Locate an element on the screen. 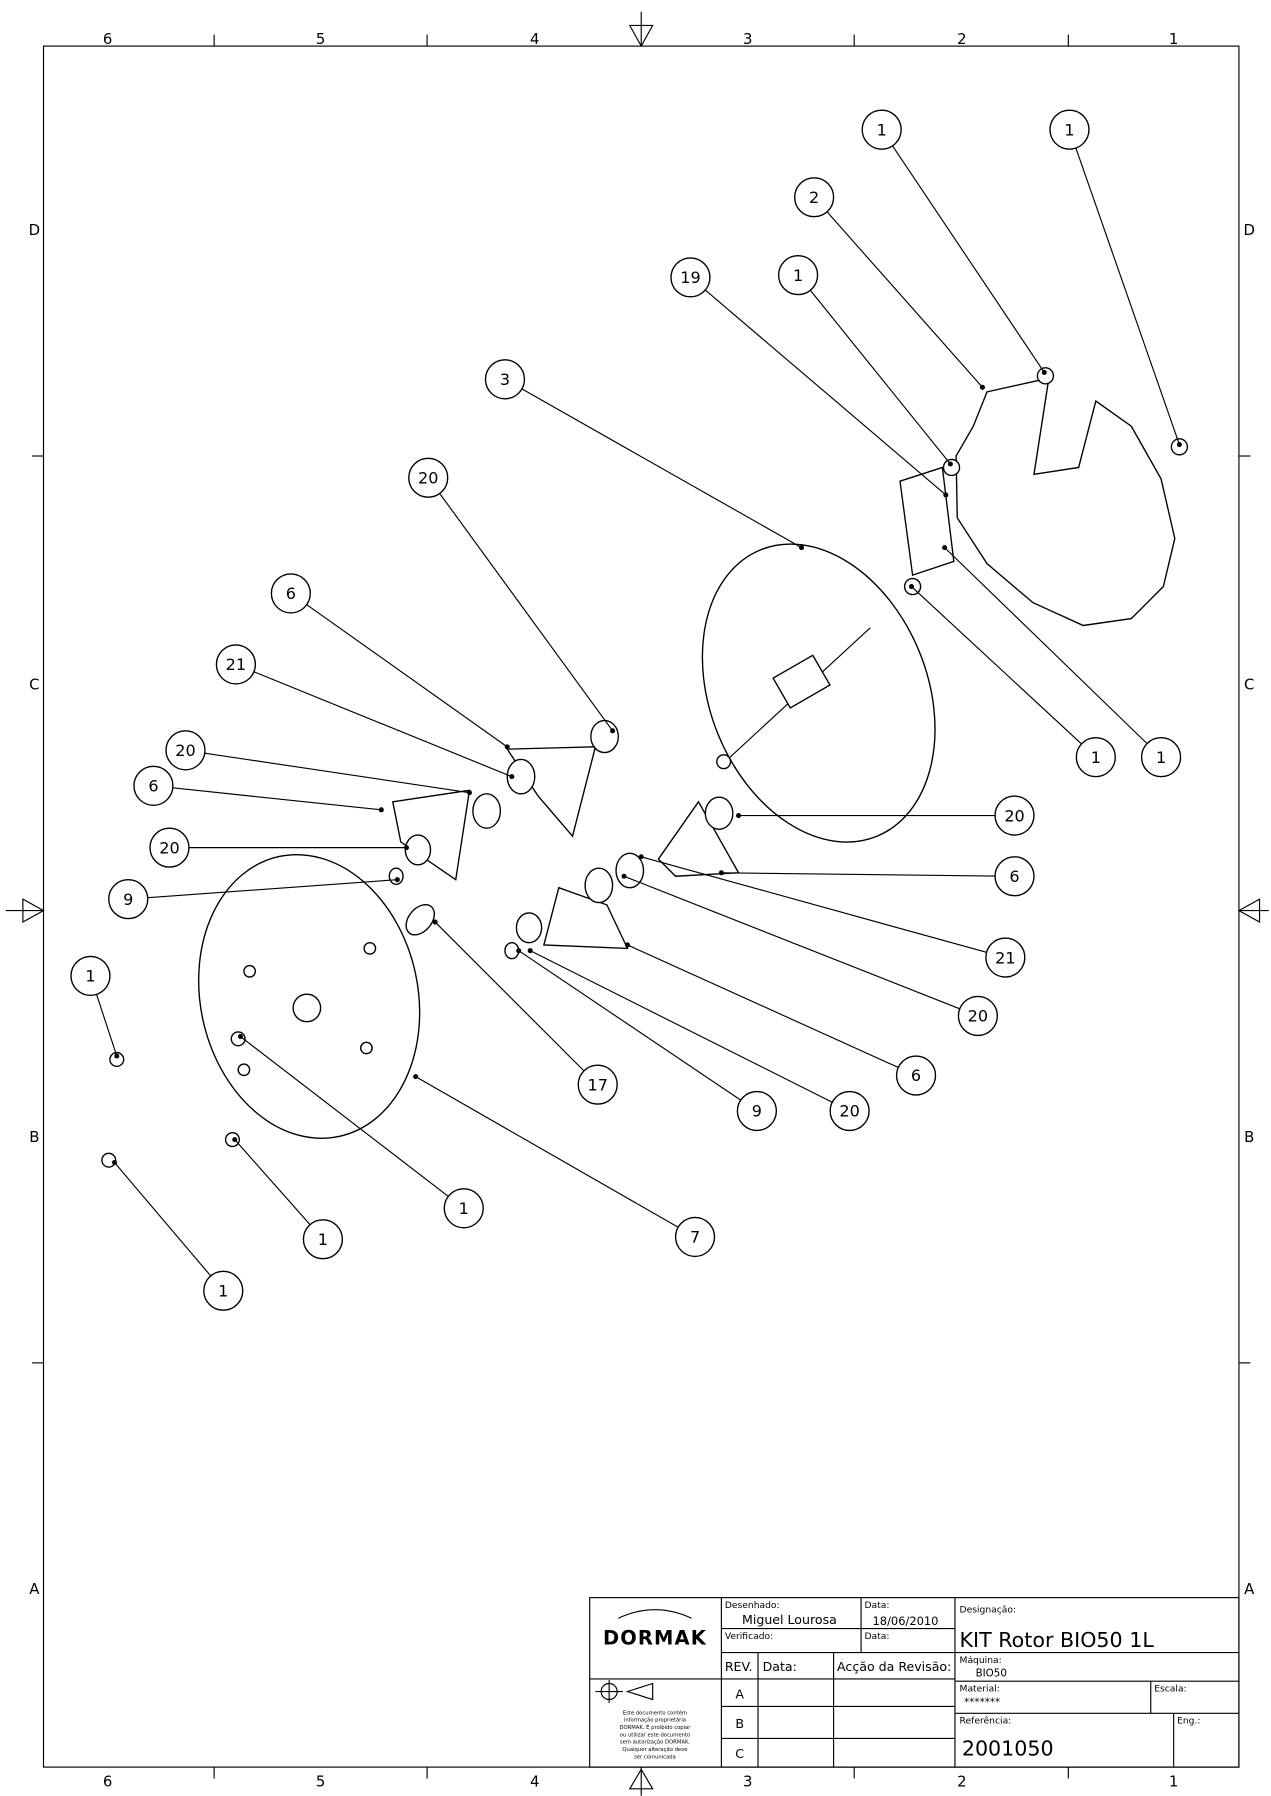  notice-line: Qualquer alteração deve is located at coordinates (654, 1750).